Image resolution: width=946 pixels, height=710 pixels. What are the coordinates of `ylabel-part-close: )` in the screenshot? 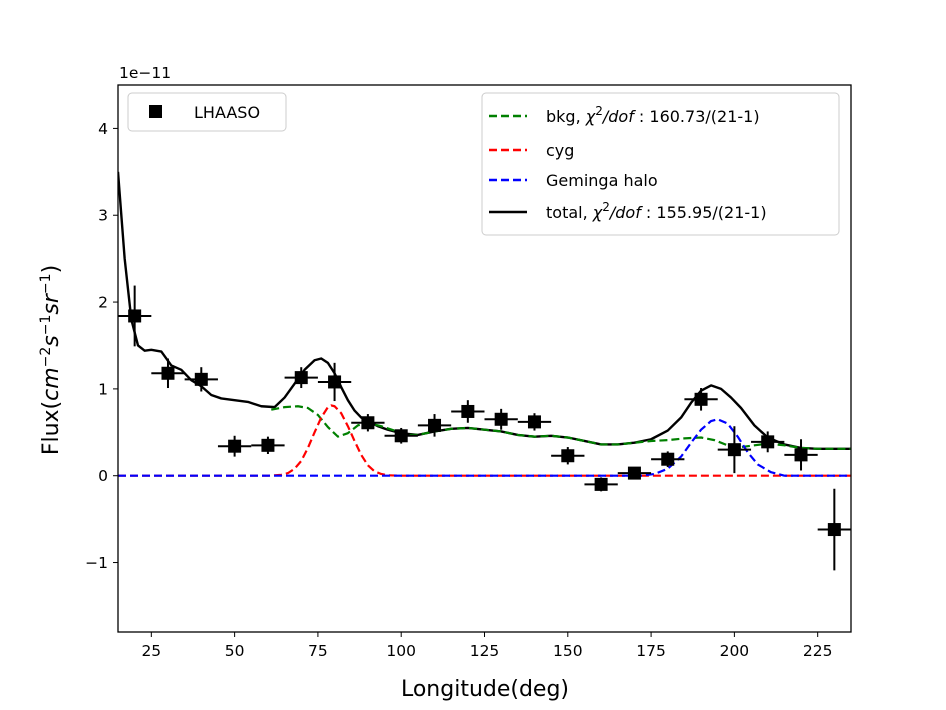 It's located at (51, 269).